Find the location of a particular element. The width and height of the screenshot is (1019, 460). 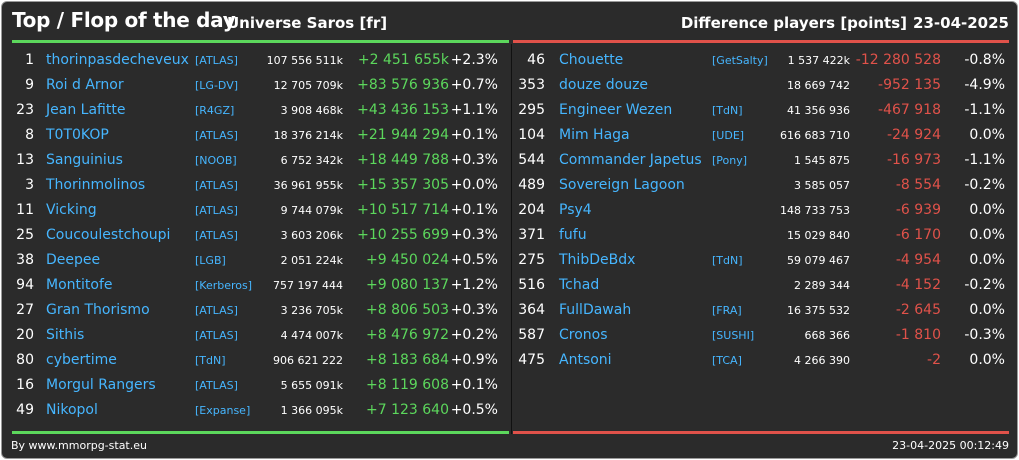

player-name-link: Engineer Wezen is located at coordinates (616, 110).